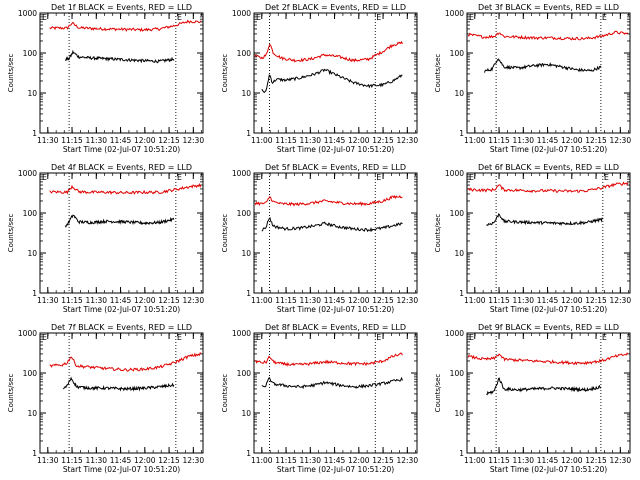  I want to click on panel-title: Det 9f BLACK = Events, RED = LLD, so click(548, 327).